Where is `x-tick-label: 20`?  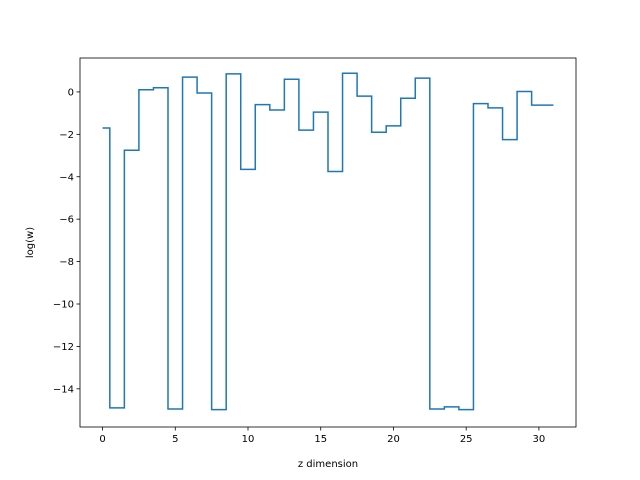 x-tick-label: 20 is located at coordinates (393, 439).